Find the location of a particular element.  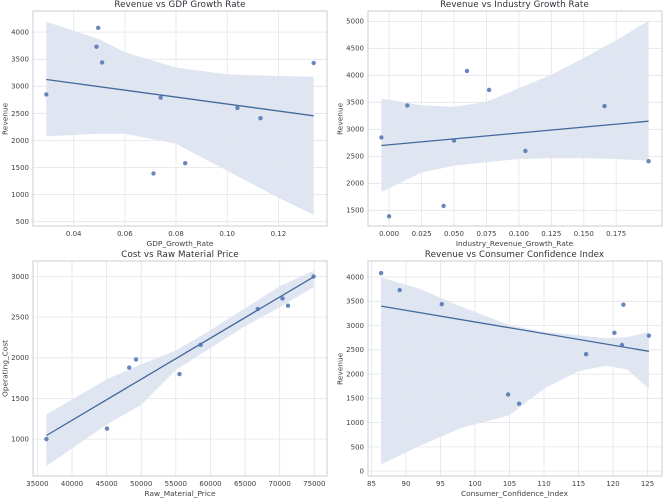

data-points is located at coordinates (514, 338).